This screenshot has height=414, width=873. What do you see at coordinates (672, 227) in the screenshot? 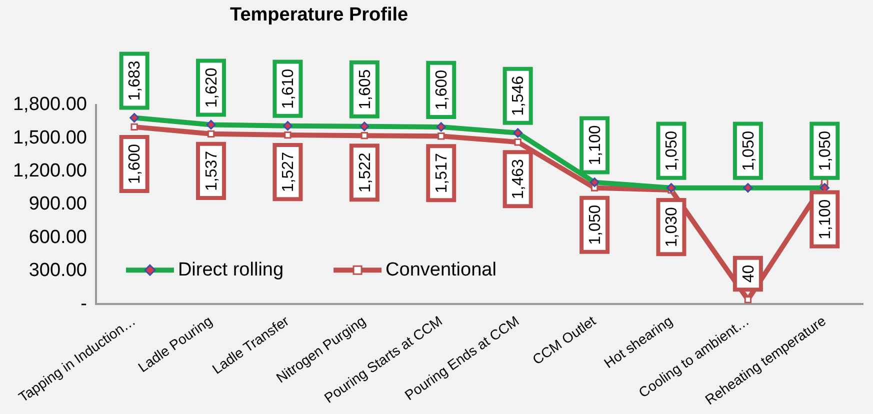
I see `data-label: 1,030` at bounding box center [672, 227].